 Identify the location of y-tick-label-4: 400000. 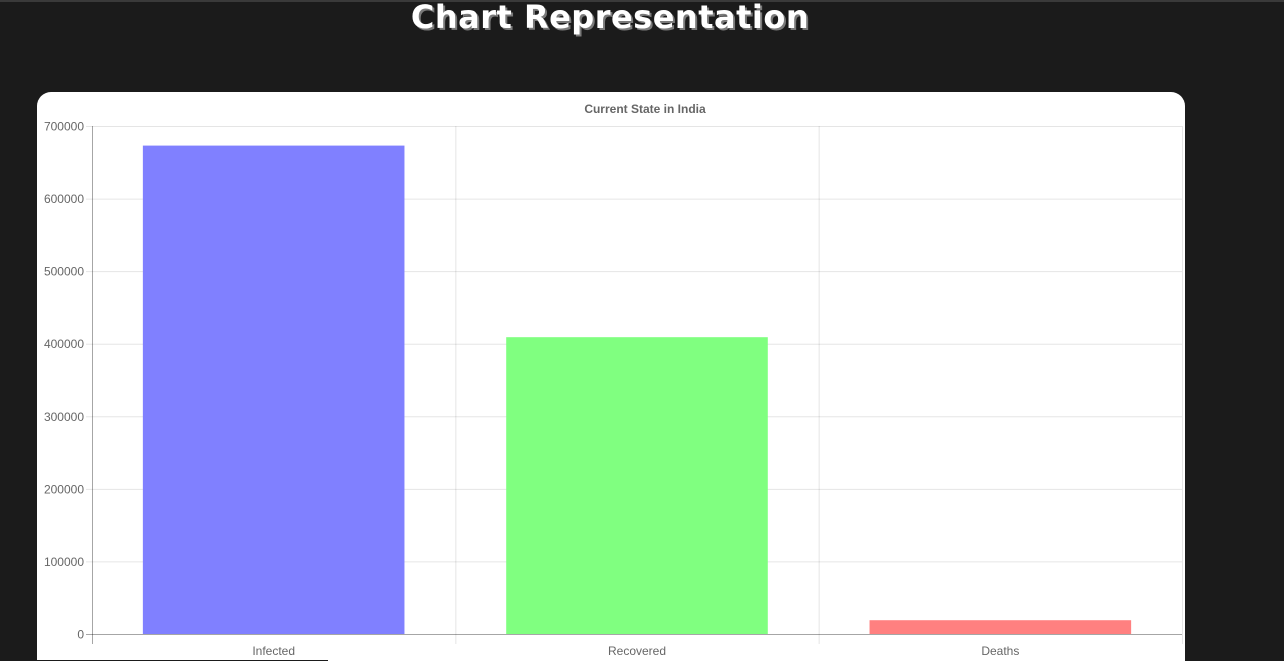
(64, 344).